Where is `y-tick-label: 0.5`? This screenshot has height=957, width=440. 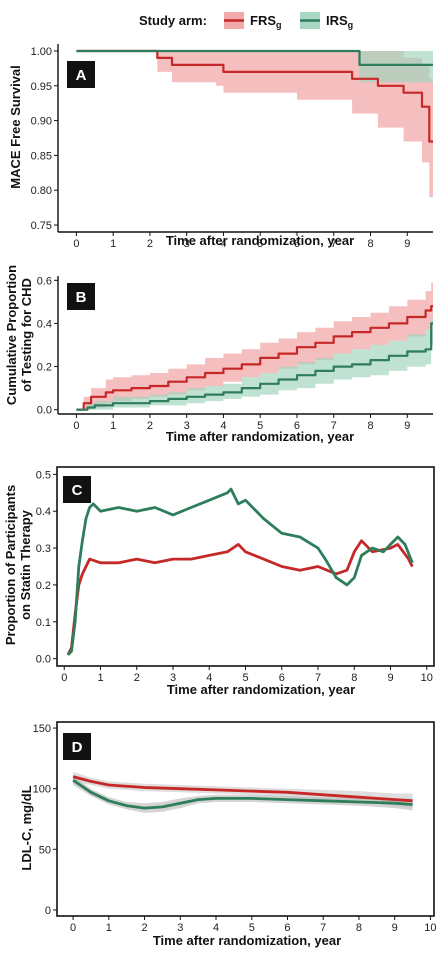
y-tick-label: 0.5 is located at coordinates (43, 475).